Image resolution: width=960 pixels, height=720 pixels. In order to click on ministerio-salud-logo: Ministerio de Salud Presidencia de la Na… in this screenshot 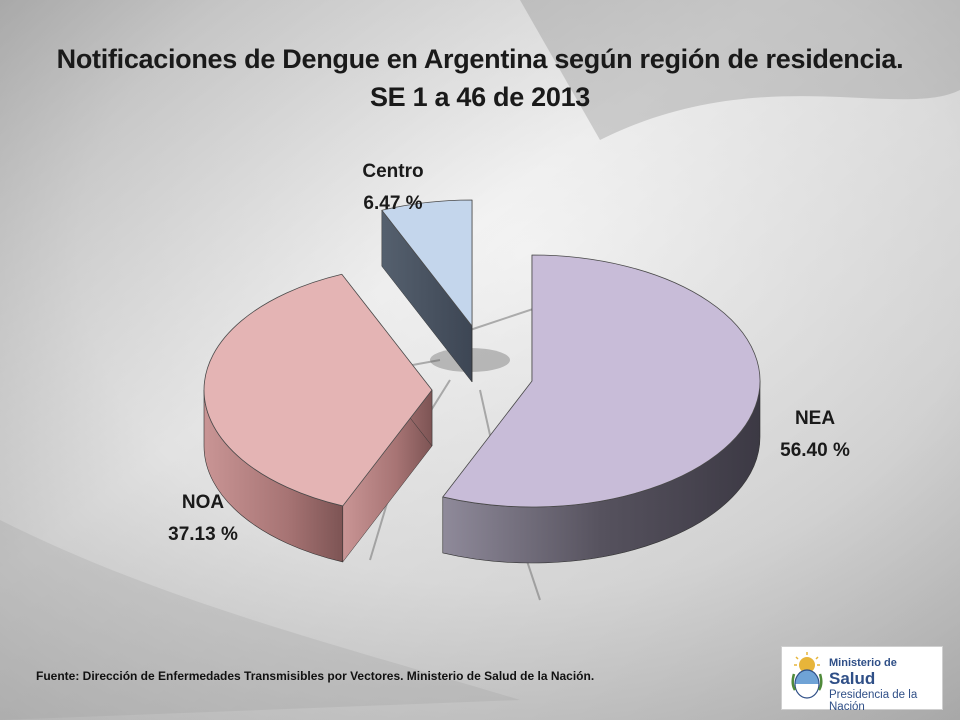, I will do `click(862, 679)`.